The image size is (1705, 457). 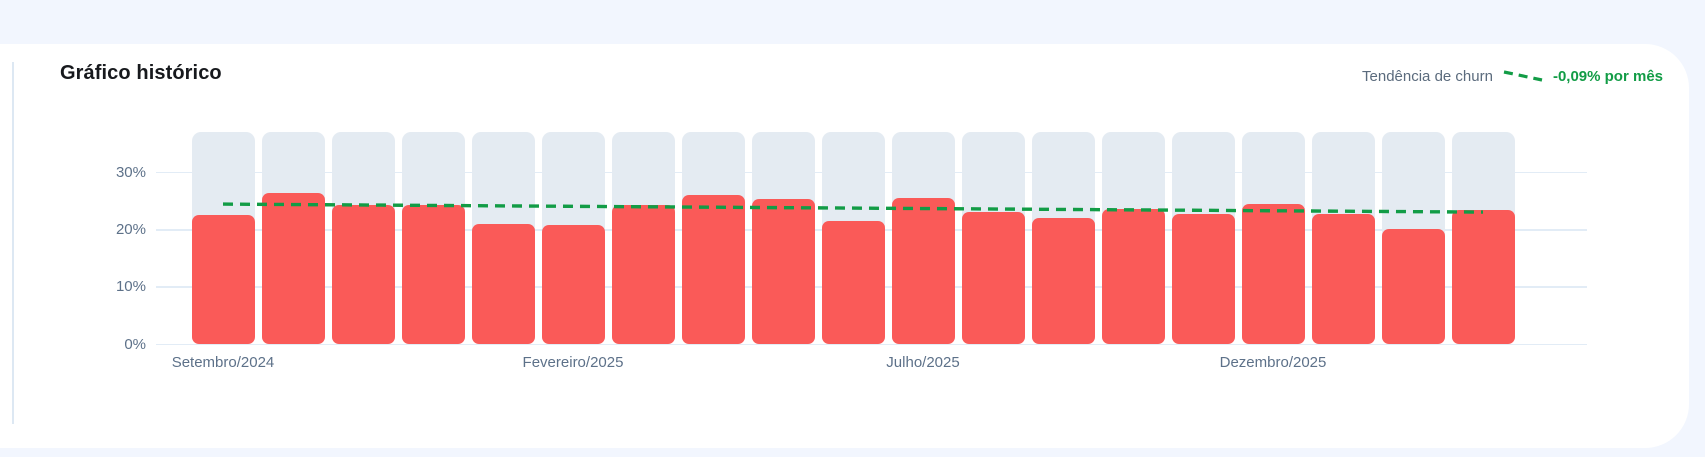 I want to click on trend-legend-label: Tendência de churn, so click(x=1427, y=76).